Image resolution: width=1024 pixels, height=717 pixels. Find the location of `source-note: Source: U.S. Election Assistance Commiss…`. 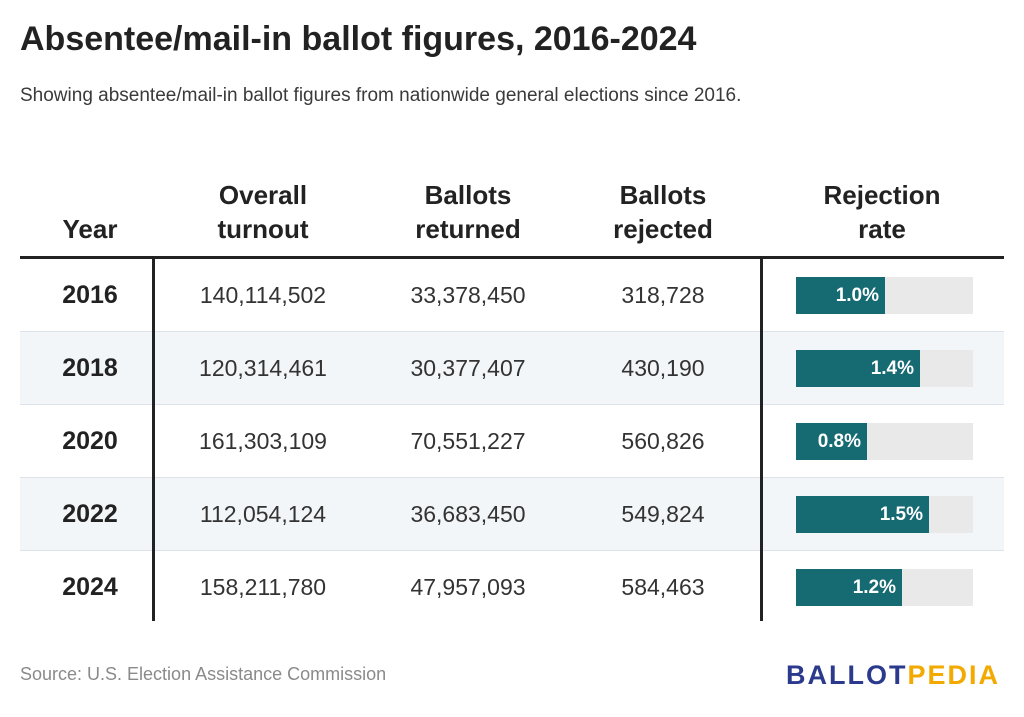

source-note: Source: U.S. Election Assistance Commiss… is located at coordinates (203, 674).